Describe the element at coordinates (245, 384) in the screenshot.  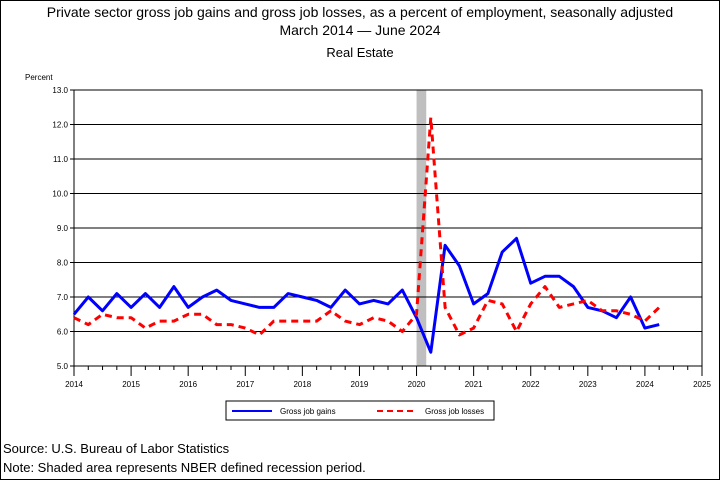
I see `x-tick-label: 2017` at that location.